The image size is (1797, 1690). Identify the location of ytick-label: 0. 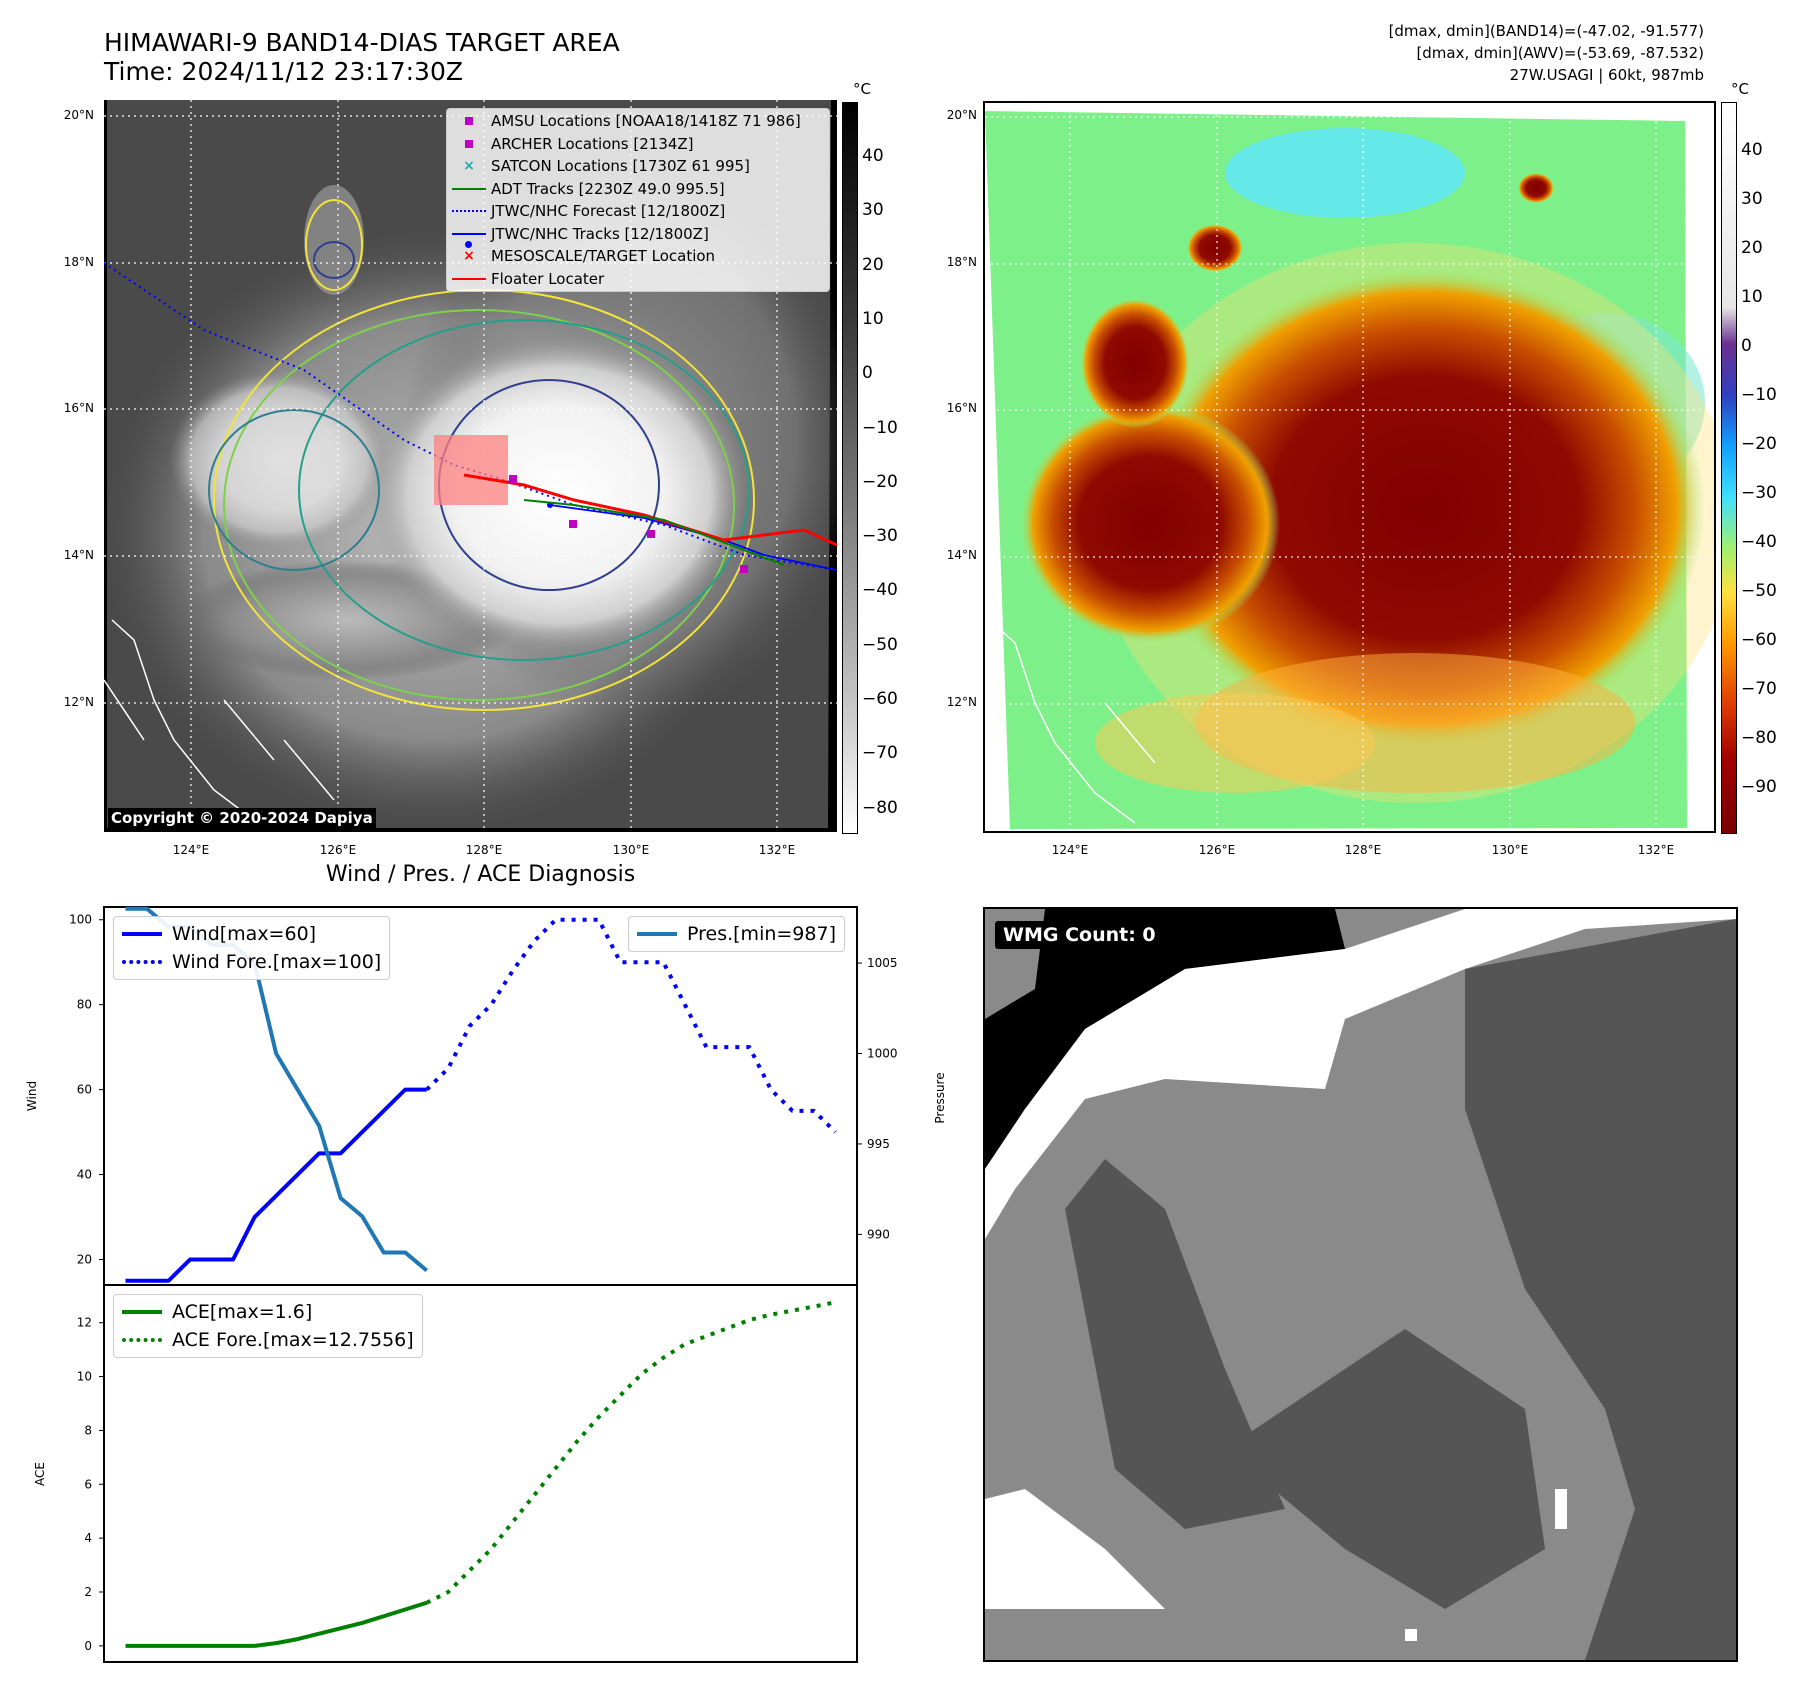
(88, 1646).